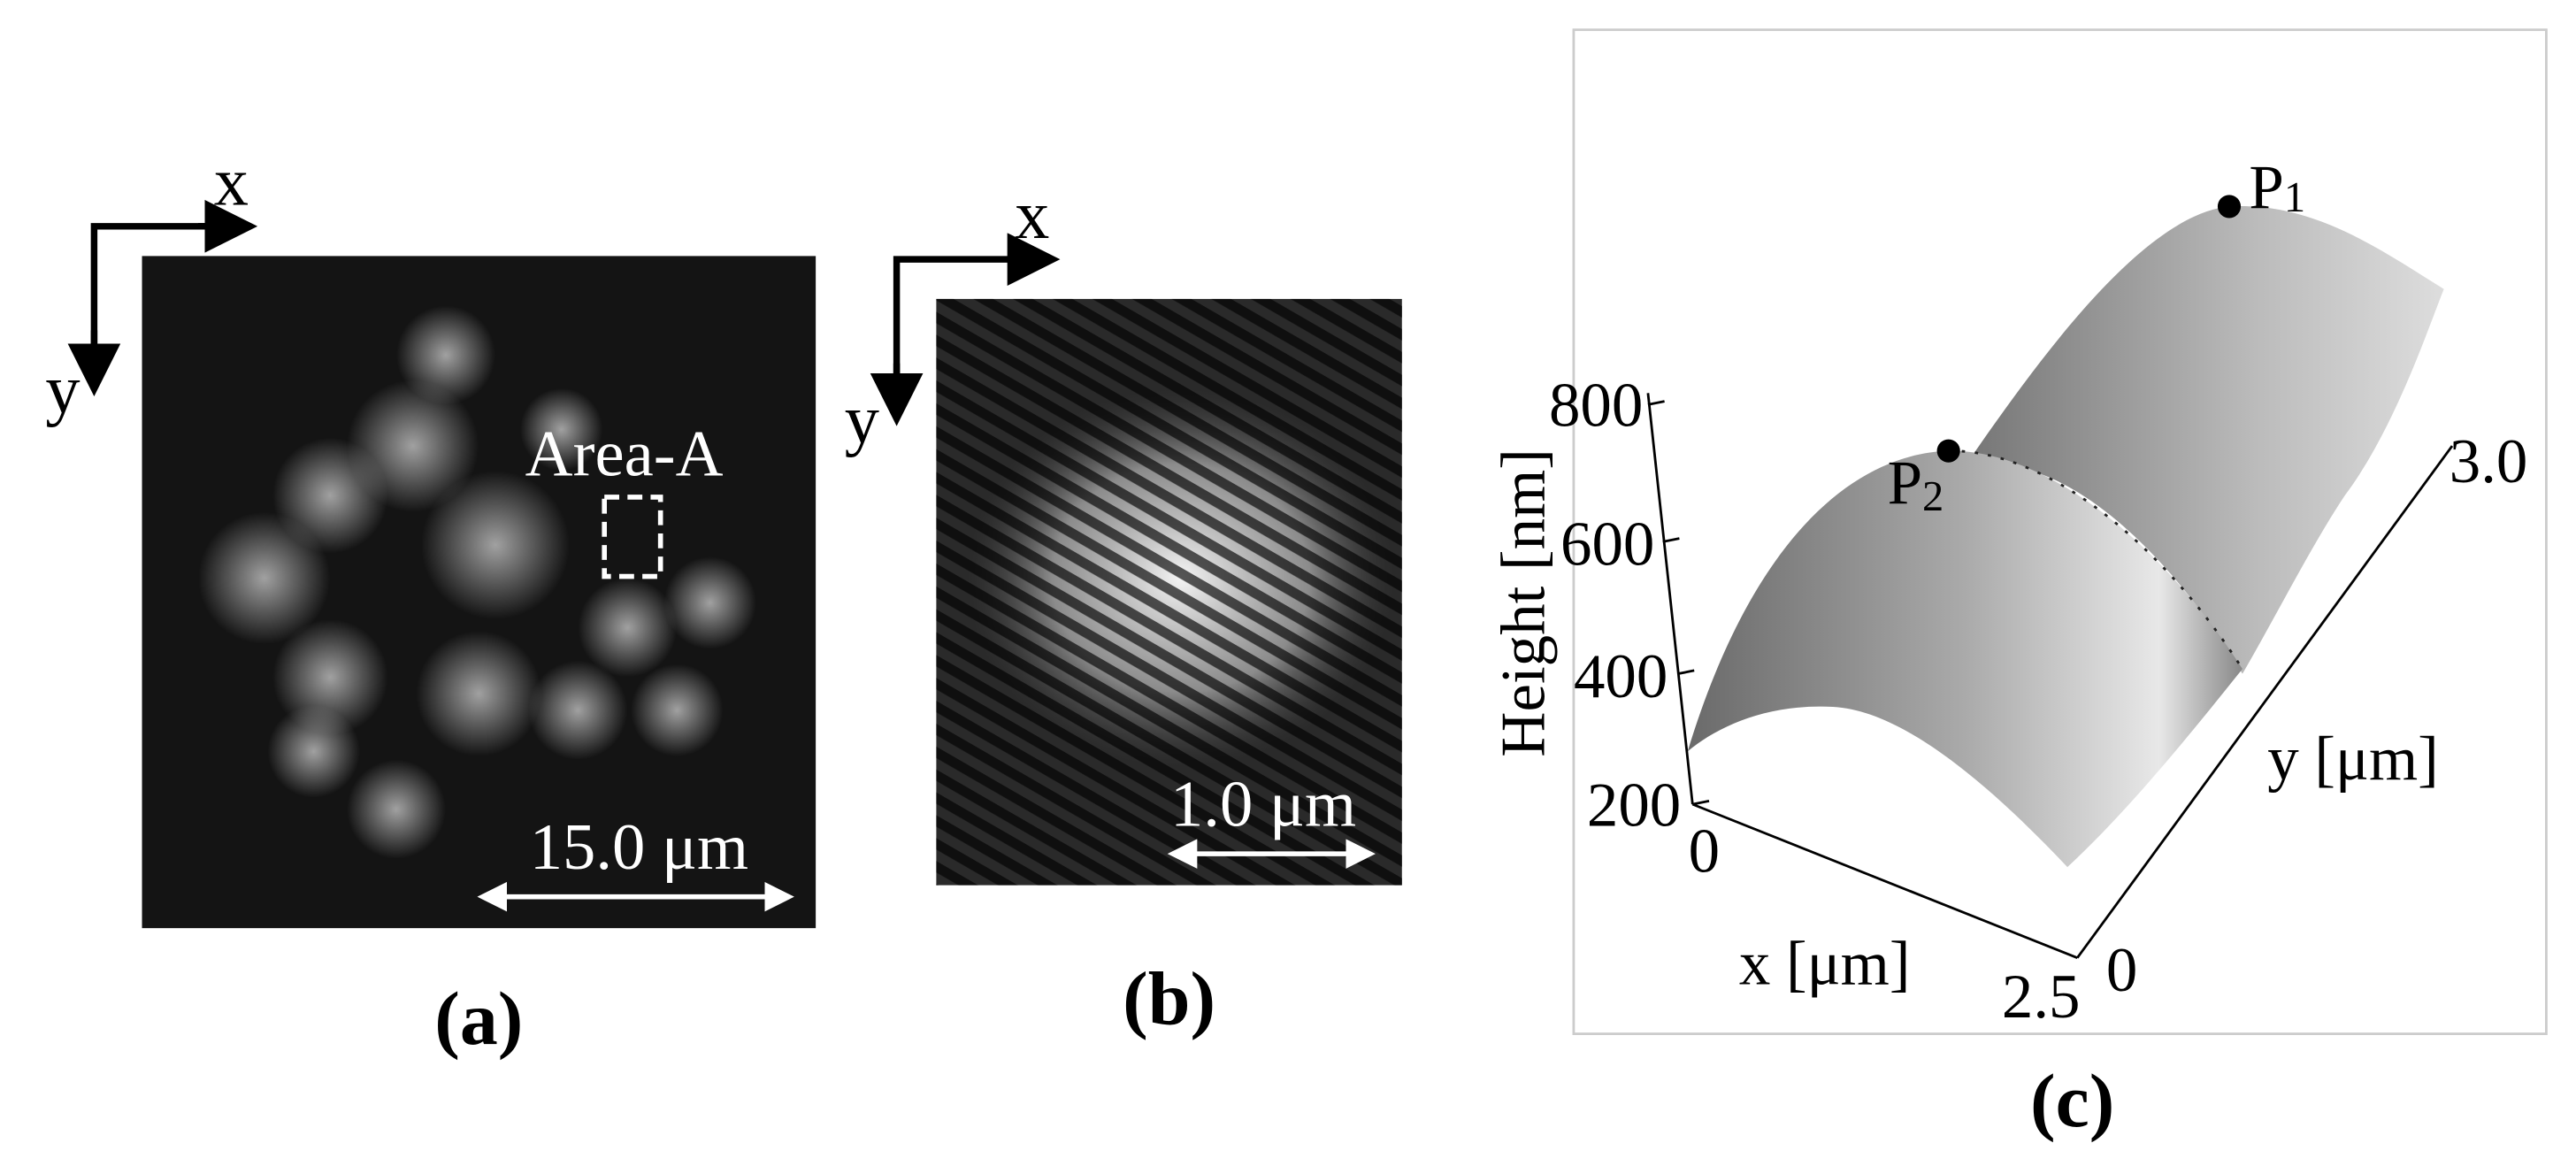  I want to click on x-axis-title: x [μm], so click(1825, 965).